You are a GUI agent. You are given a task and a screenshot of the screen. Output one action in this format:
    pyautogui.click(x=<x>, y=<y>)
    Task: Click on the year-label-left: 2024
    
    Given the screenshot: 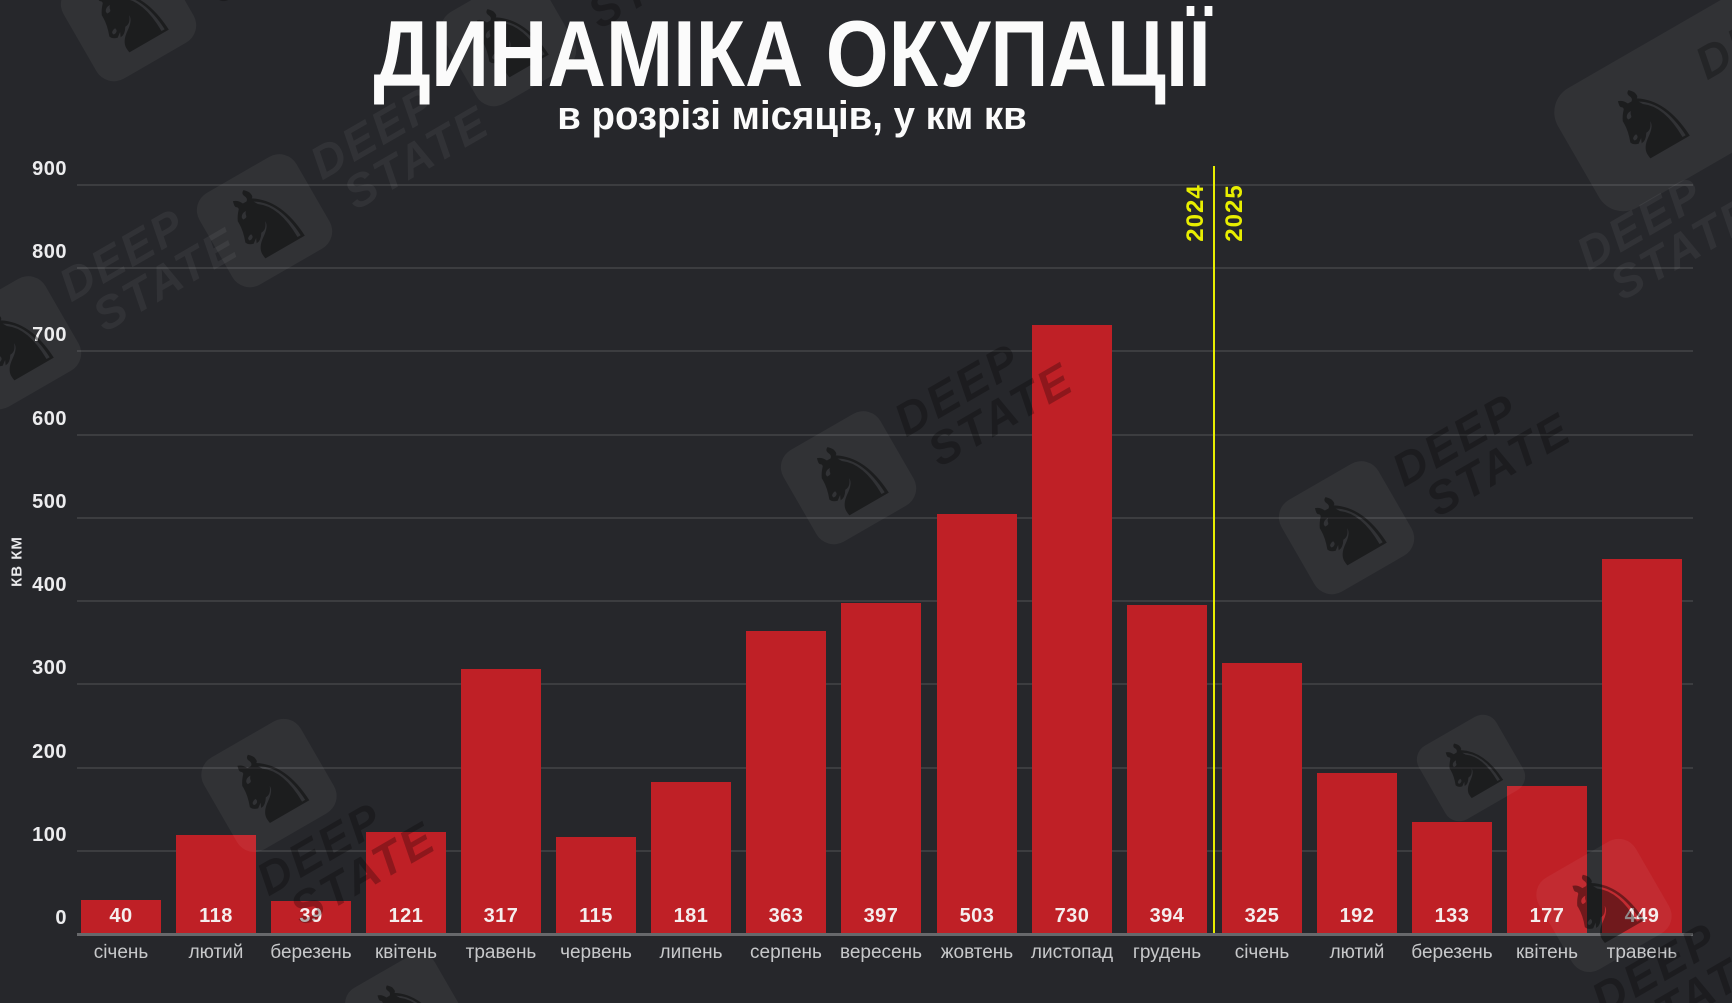 What is the action you would take?
    pyautogui.click(x=1195, y=213)
    